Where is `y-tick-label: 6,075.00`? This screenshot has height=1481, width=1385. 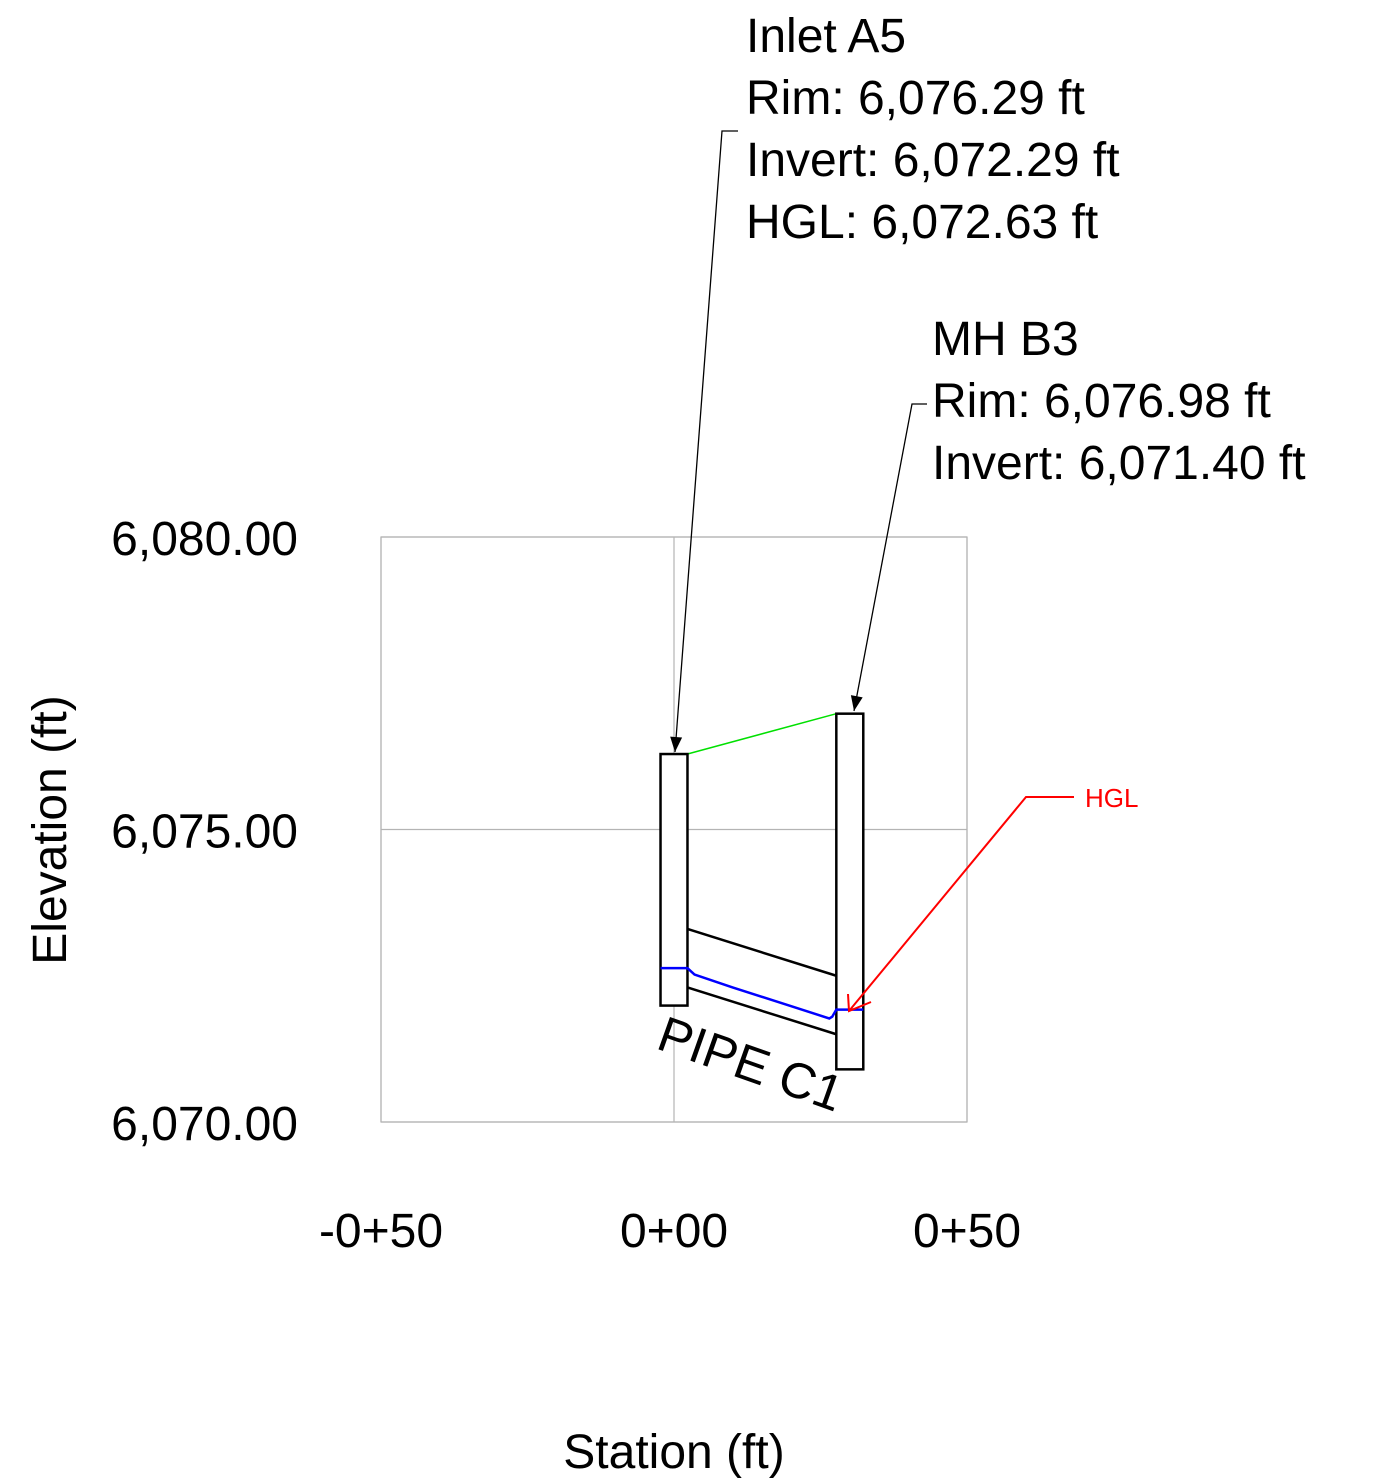 y-tick-label: 6,075.00 is located at coordinates (204, 832).